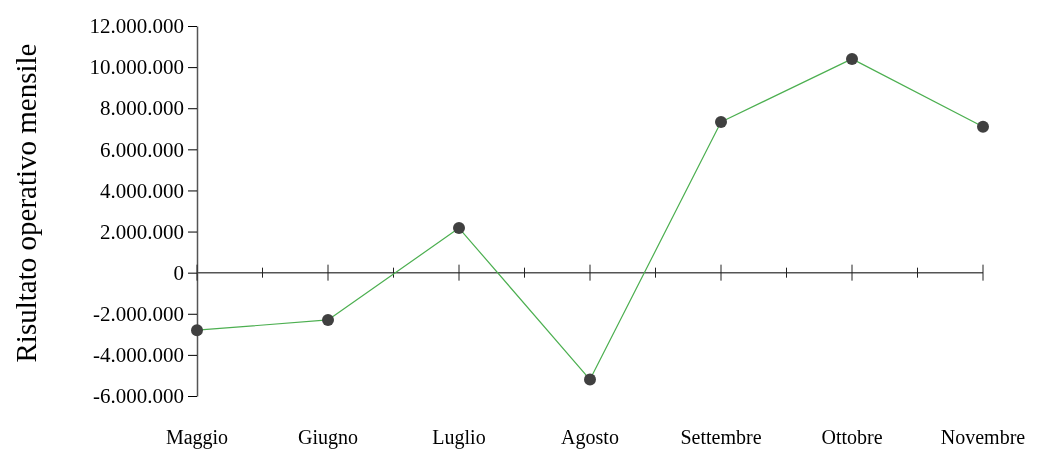 The image size is (1040, 450). What do you see at coordinates (178, 272) in the screenshot?
I see `y-tick-label: 0` at bounding box center [178, 272].